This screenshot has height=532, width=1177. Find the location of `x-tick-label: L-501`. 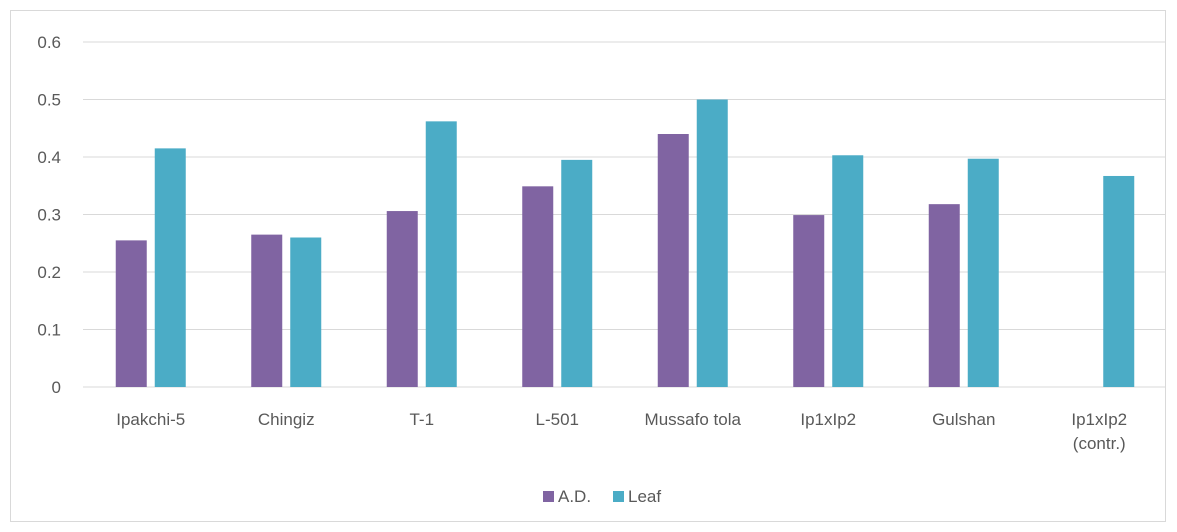

x-tick-label: L-501 is located at coordinates (557, 419).